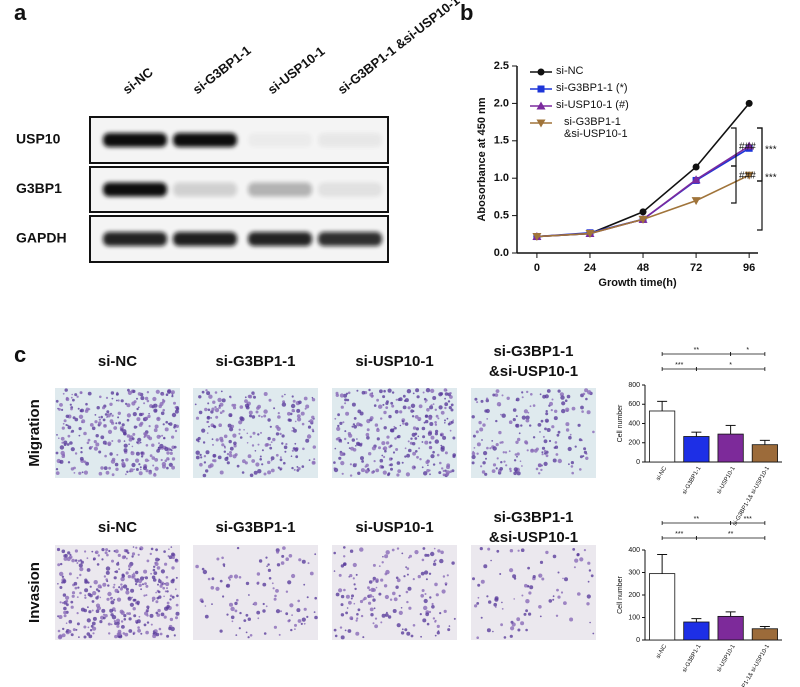 The image size is (800, 687). I want to click on y-tick-label: 100, so click(634, 617).